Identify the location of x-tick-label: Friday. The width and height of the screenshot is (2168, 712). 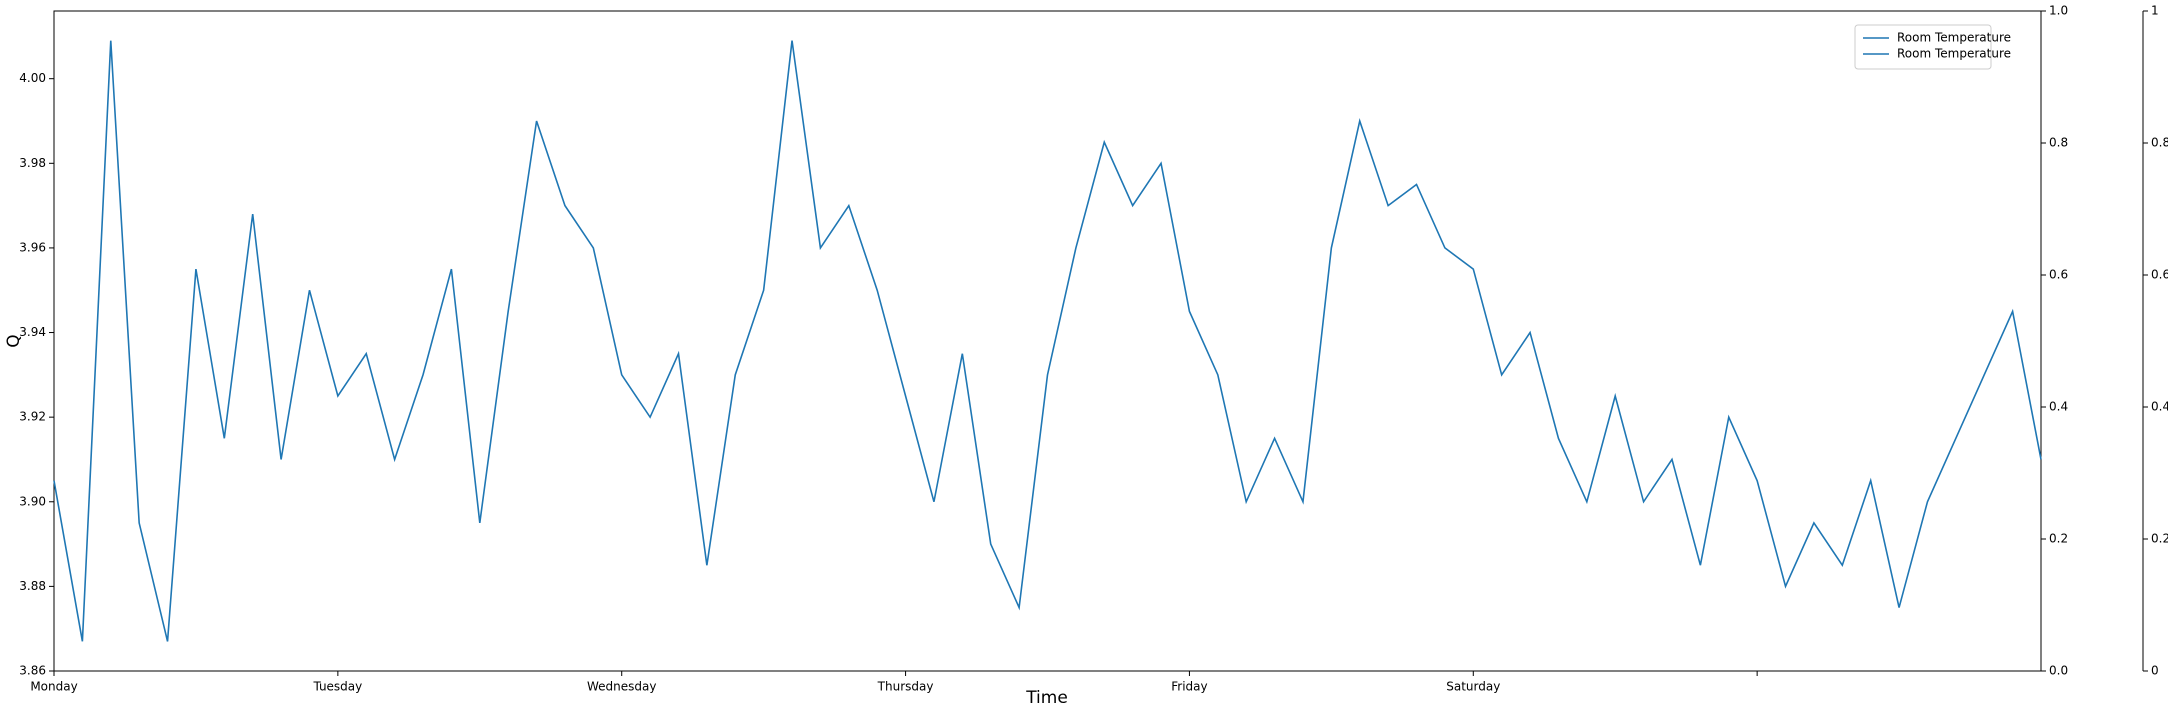
(1189, 687).